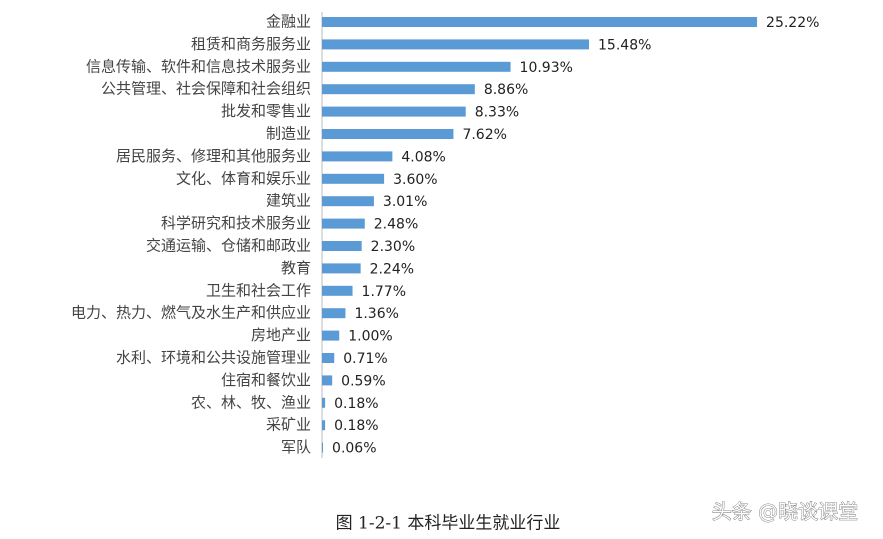 Image resolution: width=883 pixels, height=539 pixels. I want to click on value-label: 10.93%, so click(546, 68).